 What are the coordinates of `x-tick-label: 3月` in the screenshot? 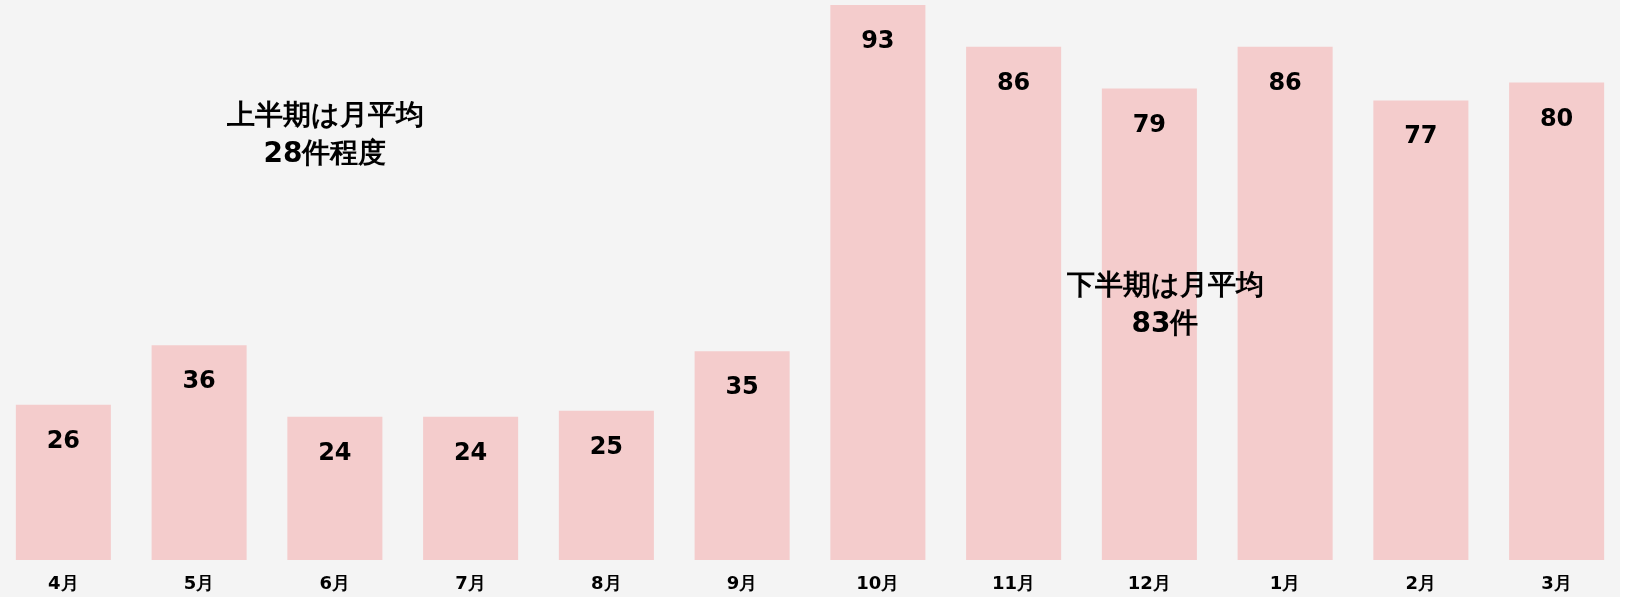 It's located at (1556, 582).